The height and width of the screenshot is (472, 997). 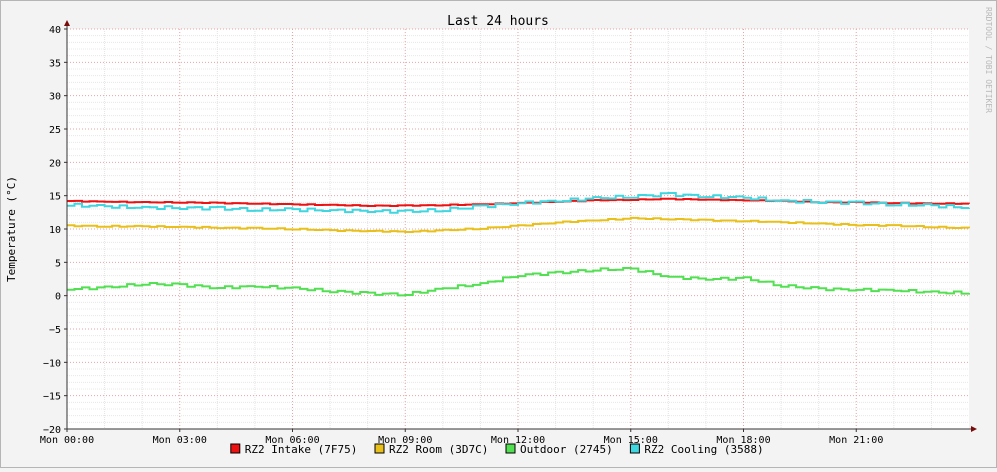 What do you see at coordinates (566, 449) in the screenshot?
I see `legend-label: Outdoor (2745)` at bounding box center [566, 449].